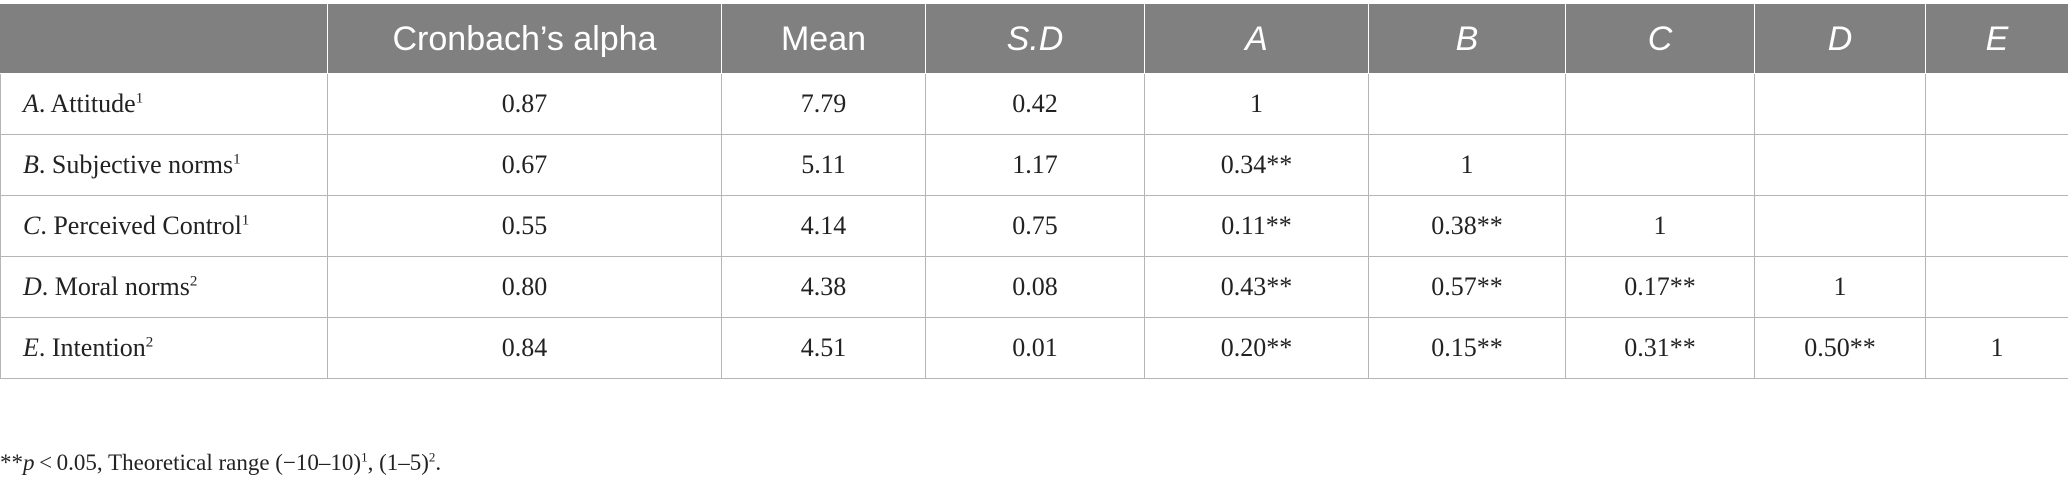  I want to click on cell-cronbach-alpha: 0.80, so click(524, 287).